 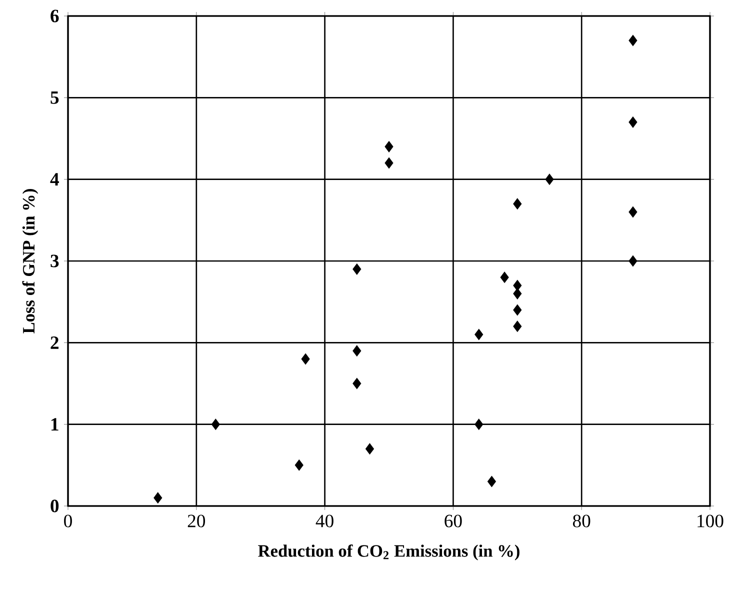 I want to click on x-tick-label: 100, so click(x=711, y=521).